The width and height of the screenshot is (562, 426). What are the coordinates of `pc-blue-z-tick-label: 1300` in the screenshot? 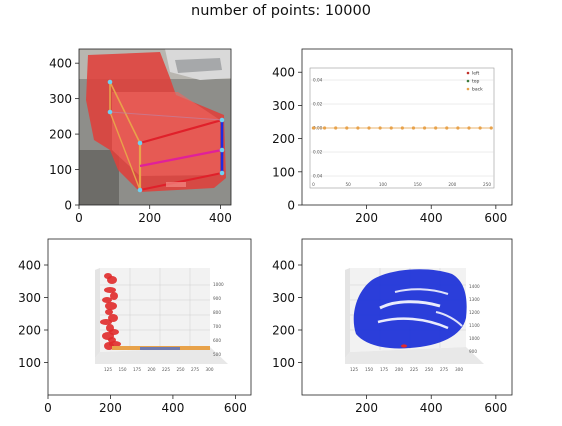 It's located at (474, 299).